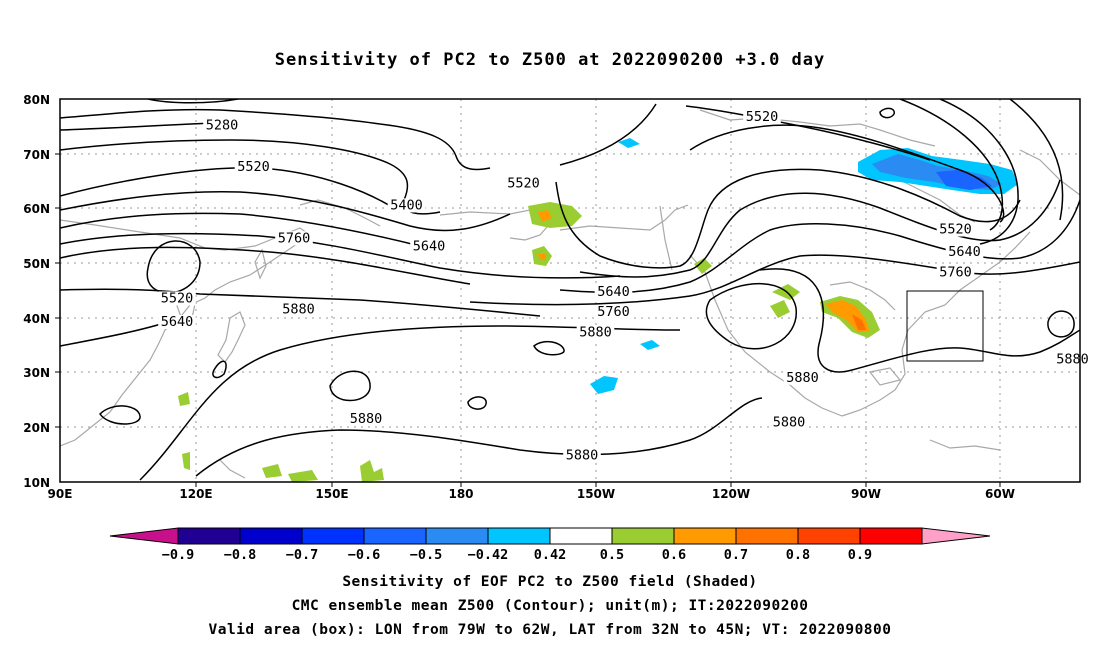 The image size is (1100, 650). Describe the element at coordinates (302, 555) in the screenshot. I see `colorbar-label: −0.7` at that location.